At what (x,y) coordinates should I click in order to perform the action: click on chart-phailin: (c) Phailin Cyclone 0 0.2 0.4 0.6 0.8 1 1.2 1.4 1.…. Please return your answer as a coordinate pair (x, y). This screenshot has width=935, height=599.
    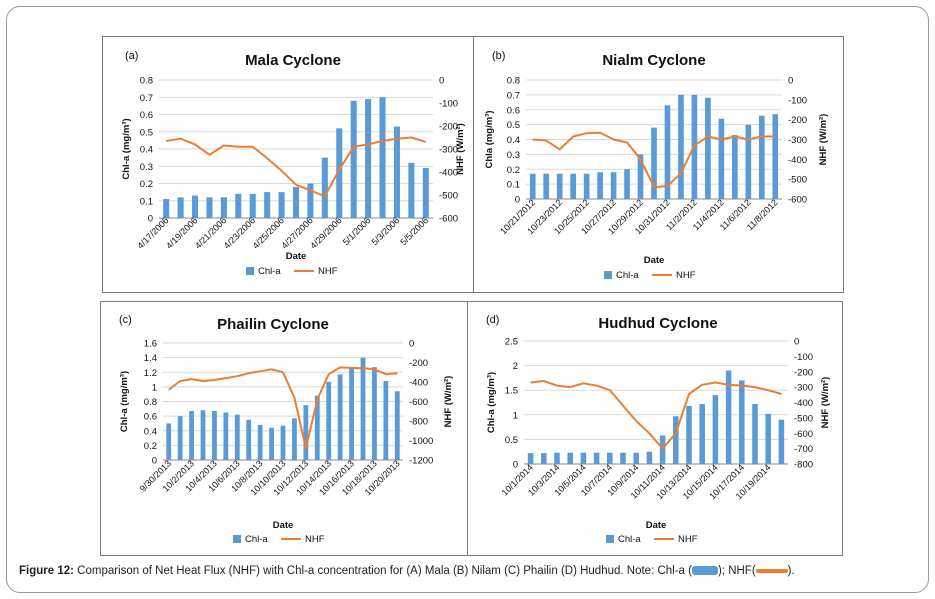
    Looking at the image, I should click on (286, 429).